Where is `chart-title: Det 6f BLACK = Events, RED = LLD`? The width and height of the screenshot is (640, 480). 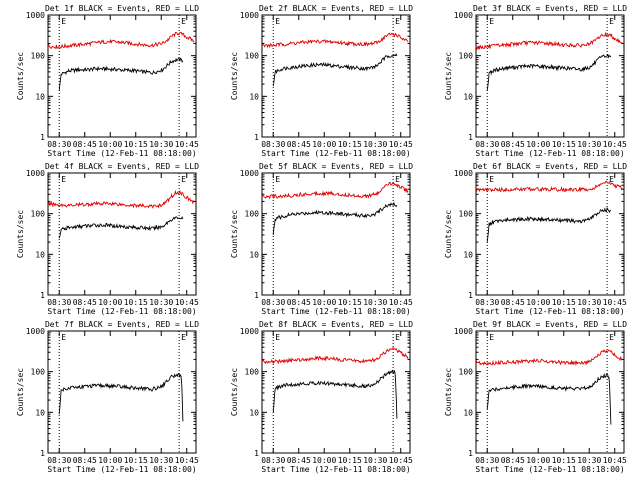
chart-title: Det 6f BLACK = Events, RED = LLD is located at coordinates (550, 166).